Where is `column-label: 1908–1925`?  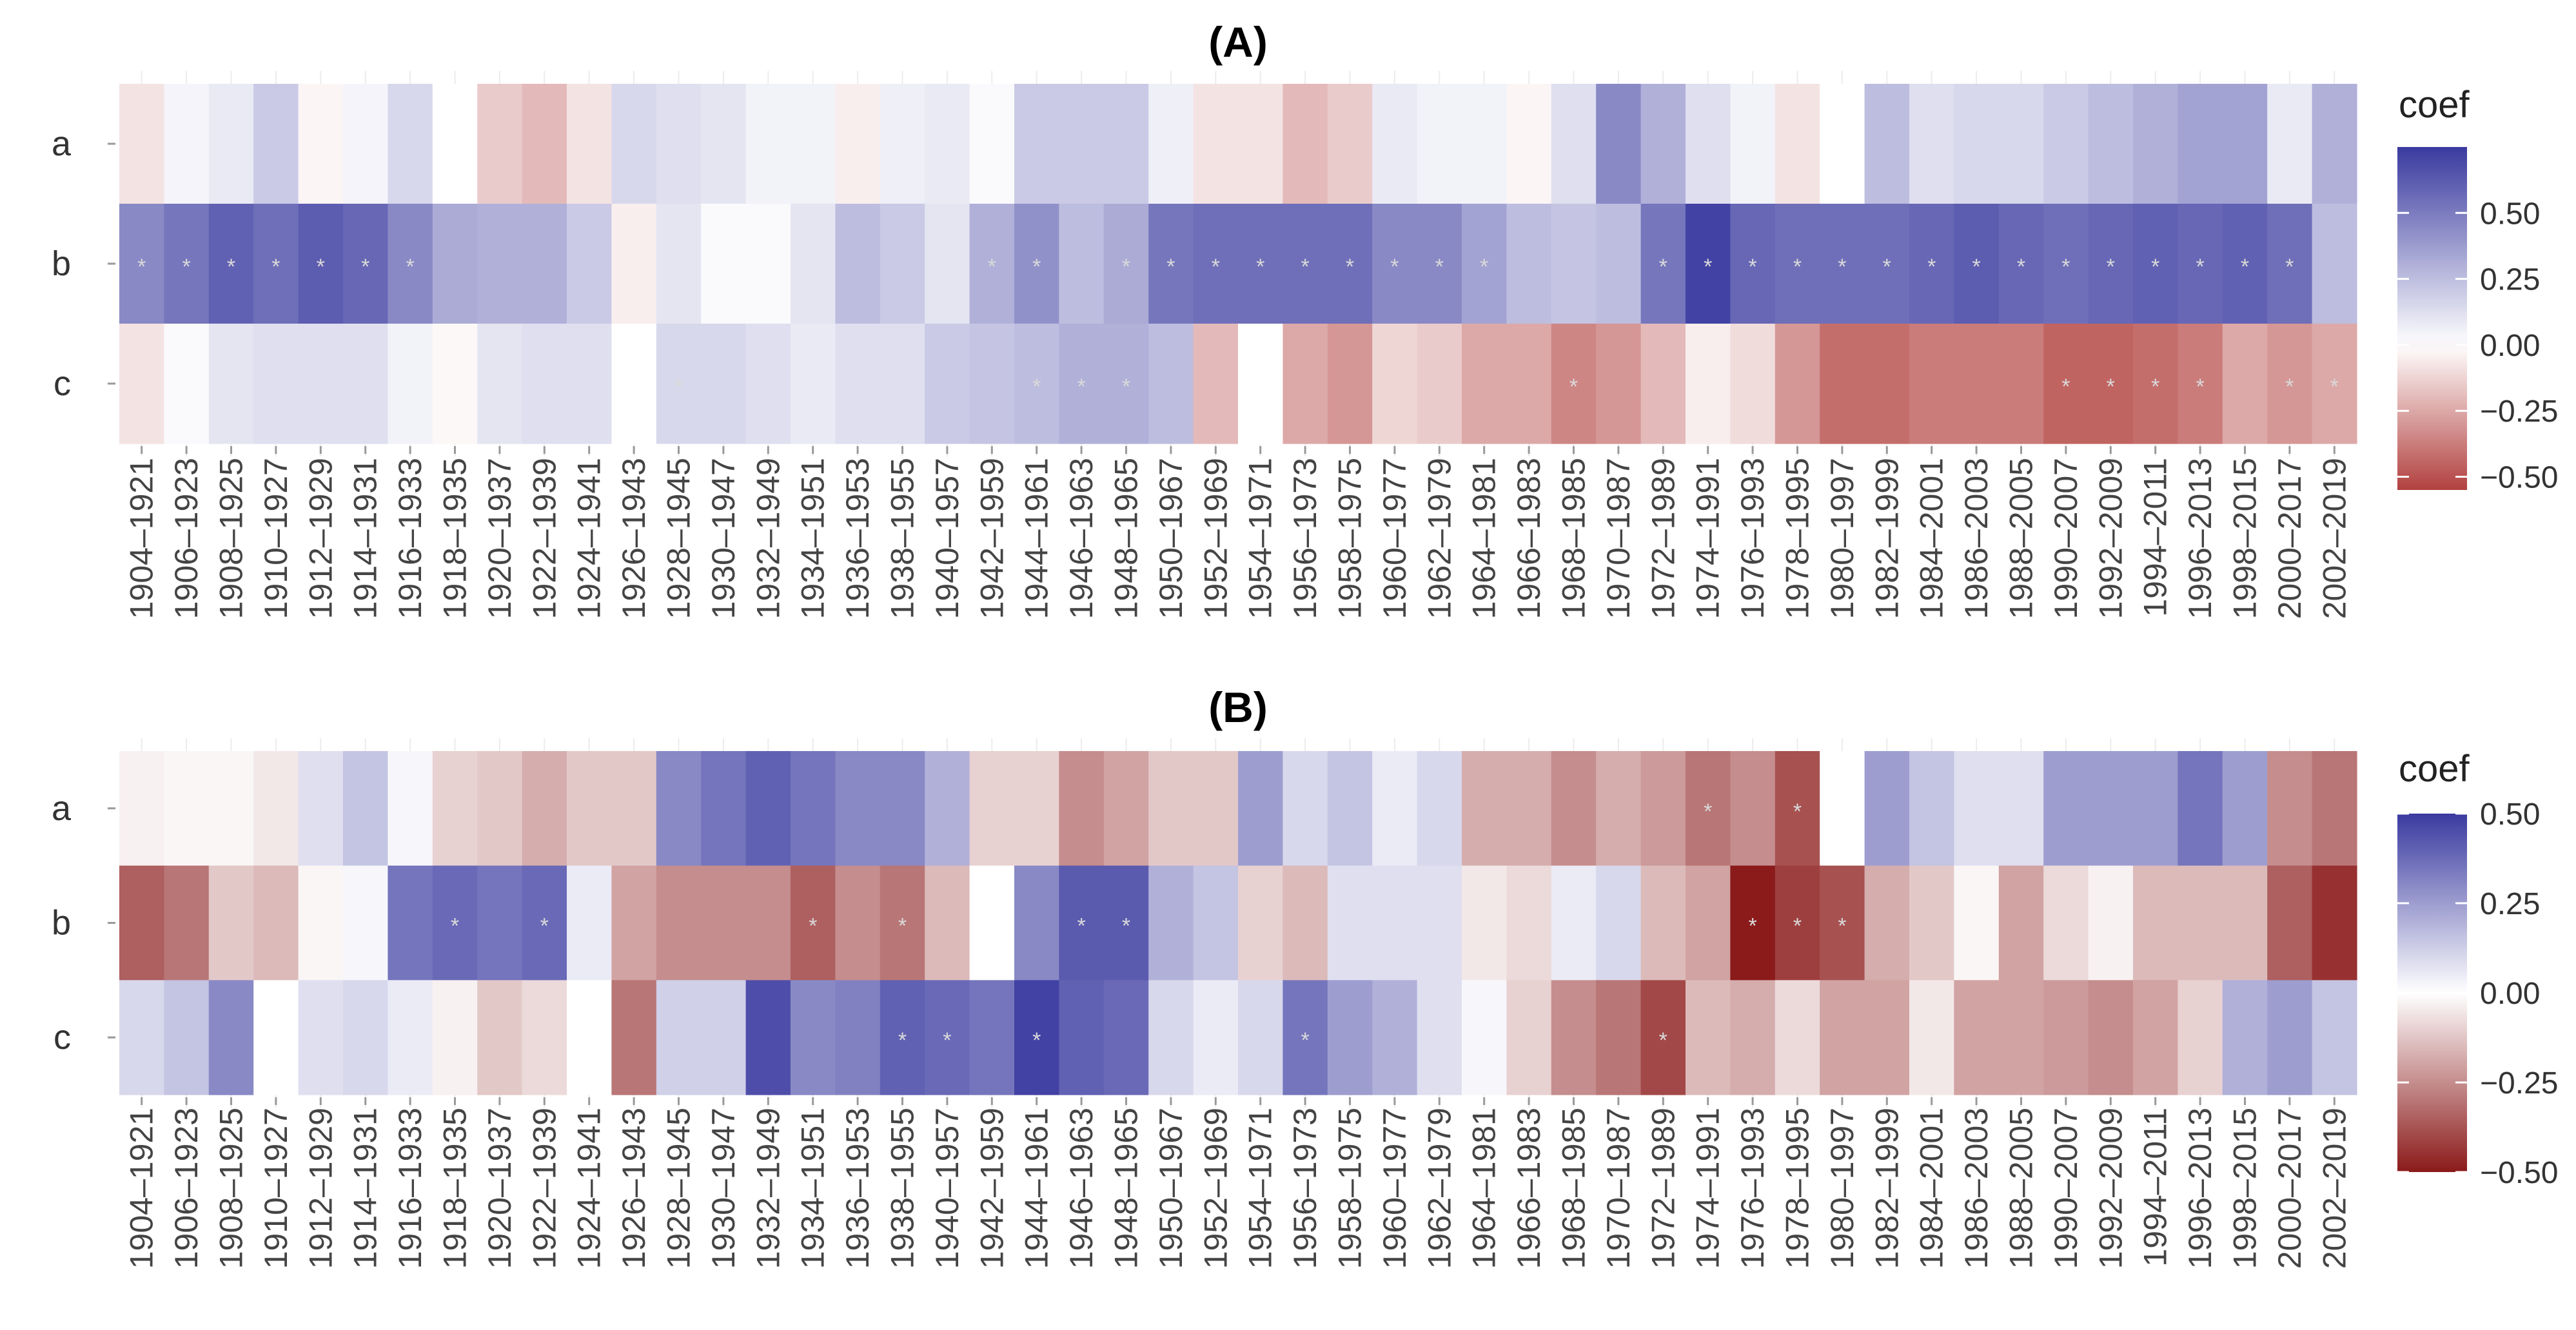
column-label: 1908–1925 is located at coordinates (231, 1188).